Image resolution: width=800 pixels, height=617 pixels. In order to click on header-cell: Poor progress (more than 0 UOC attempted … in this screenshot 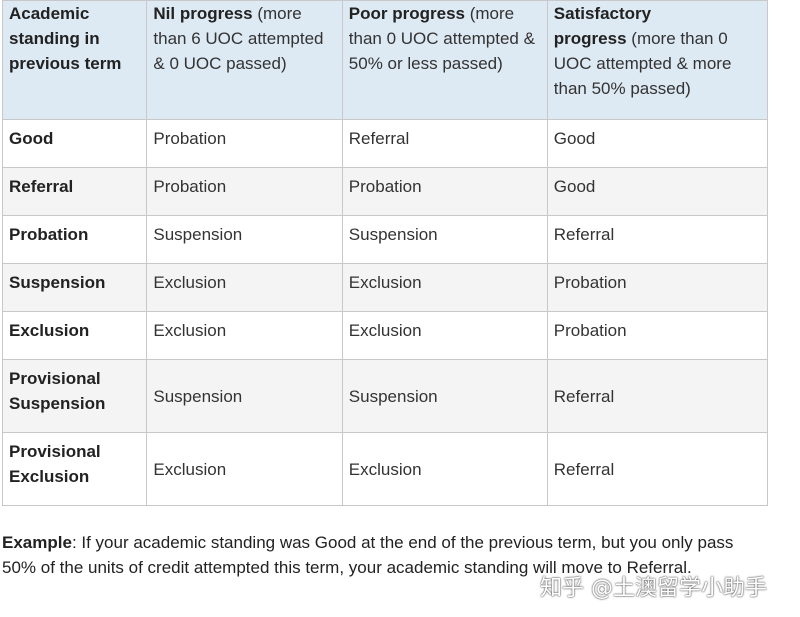, I will do `click(444, 60)`.